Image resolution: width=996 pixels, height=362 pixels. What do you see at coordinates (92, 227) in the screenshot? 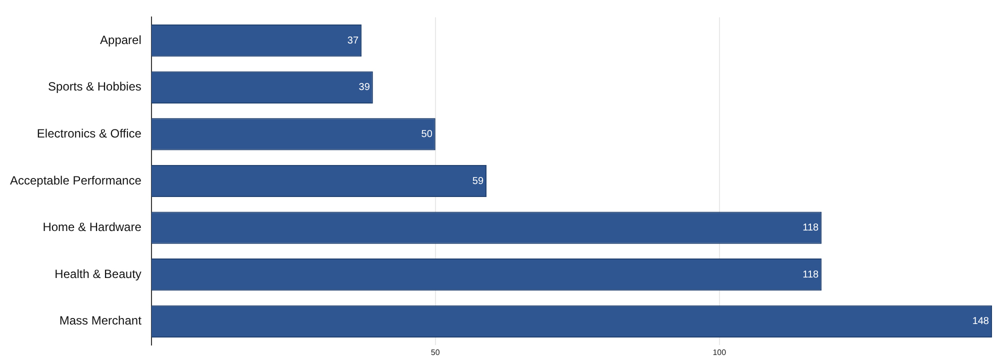
I see `y-tick-label: Home & Hardware` at bounding box center [92, 227].